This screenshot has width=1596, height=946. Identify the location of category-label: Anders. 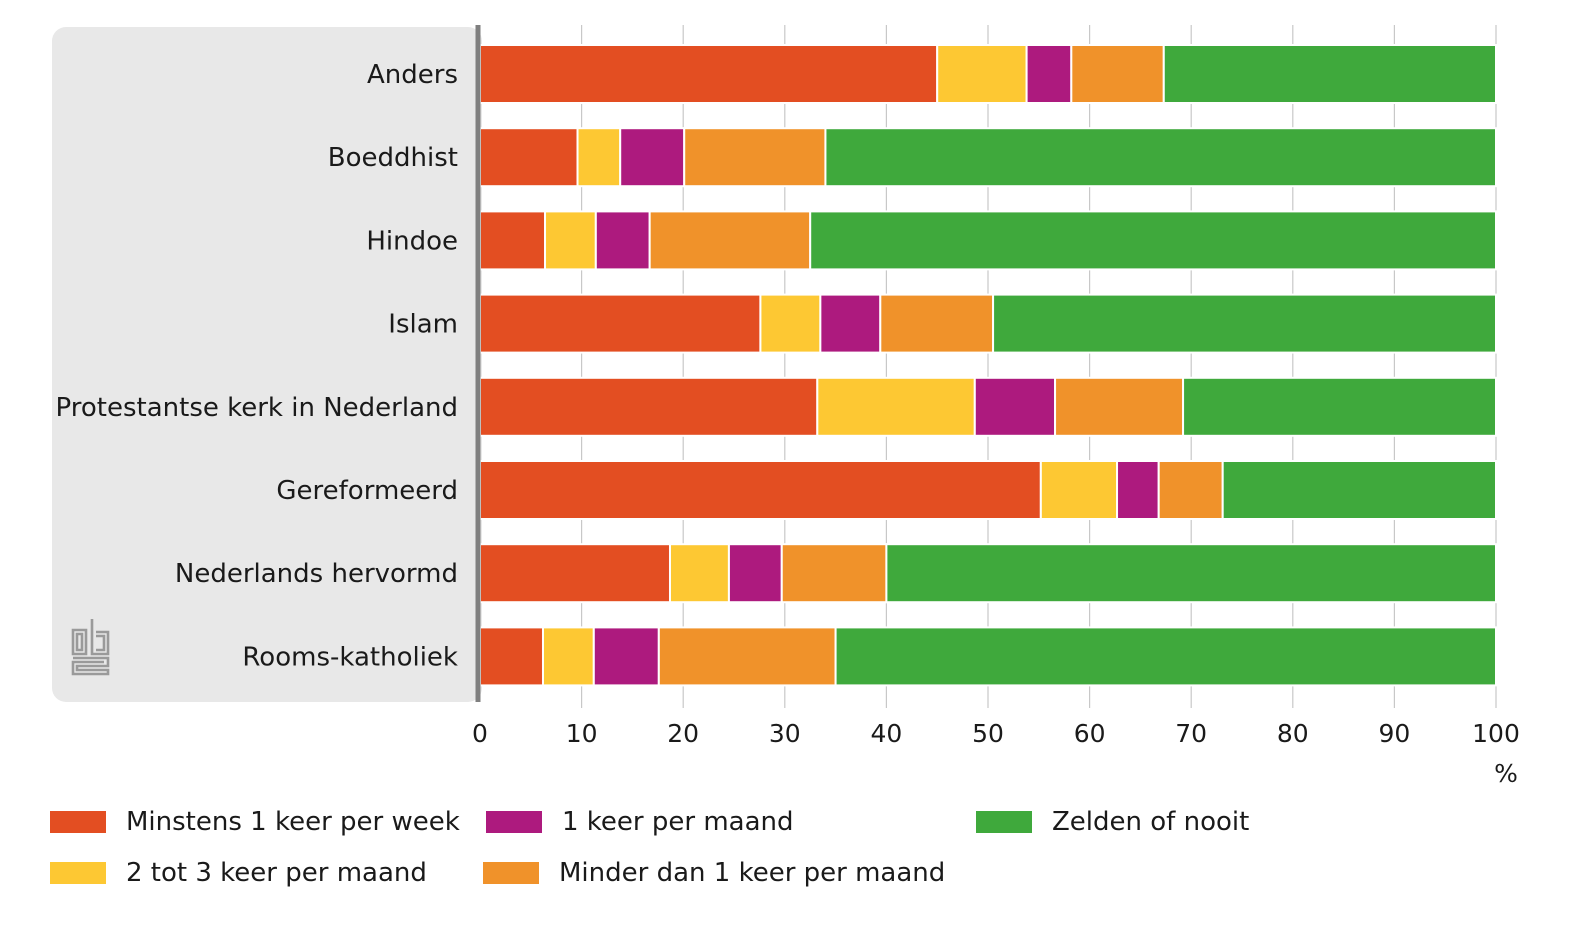
(412, 75).